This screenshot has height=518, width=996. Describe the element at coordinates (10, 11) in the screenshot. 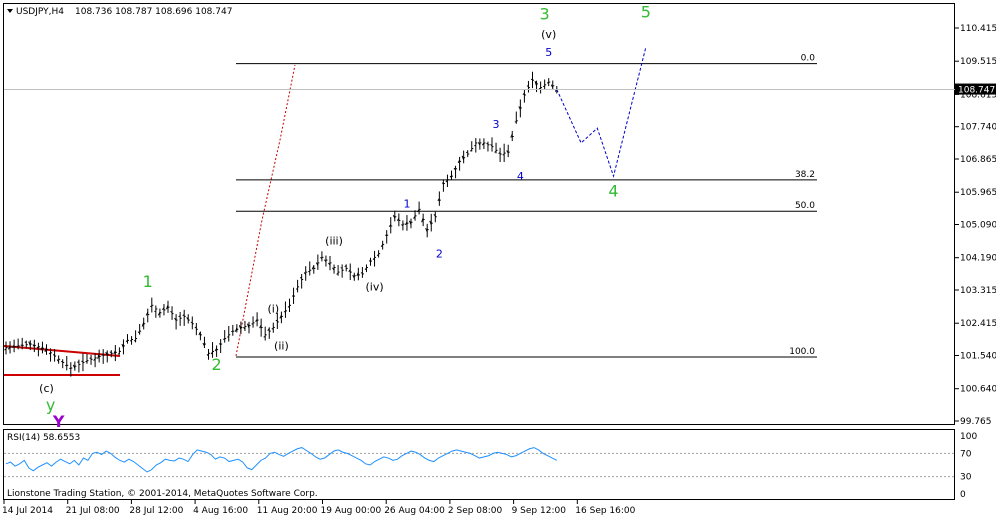

I see `collapse-triangle-icon` at that location.